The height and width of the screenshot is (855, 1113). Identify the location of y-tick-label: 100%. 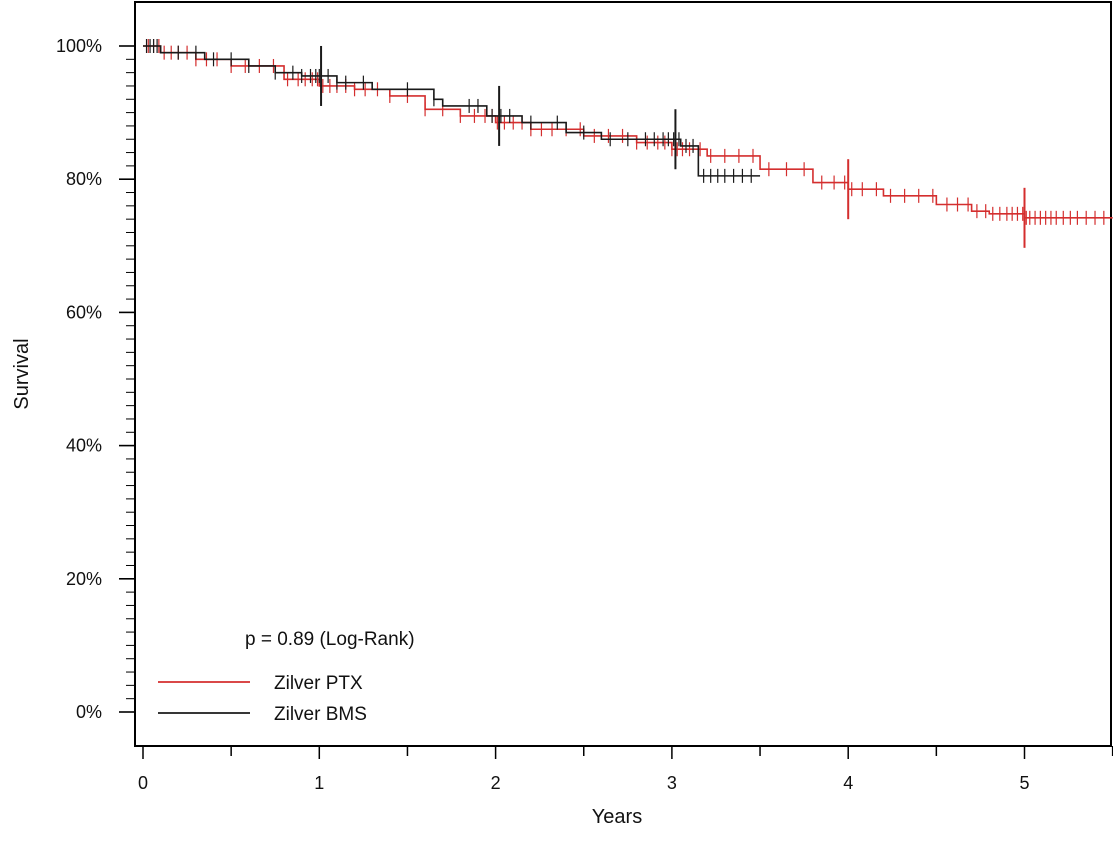
(79, 46).